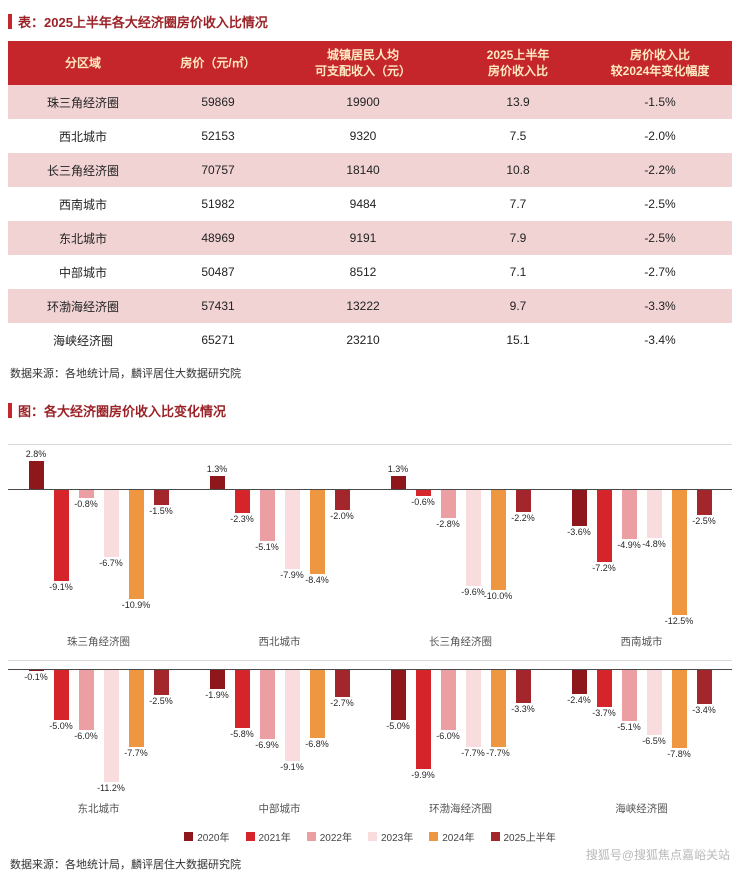  Describe the element at coordinates (654, 544) in the screenshot. I see `bar-value-label: -4.8%` at that location.